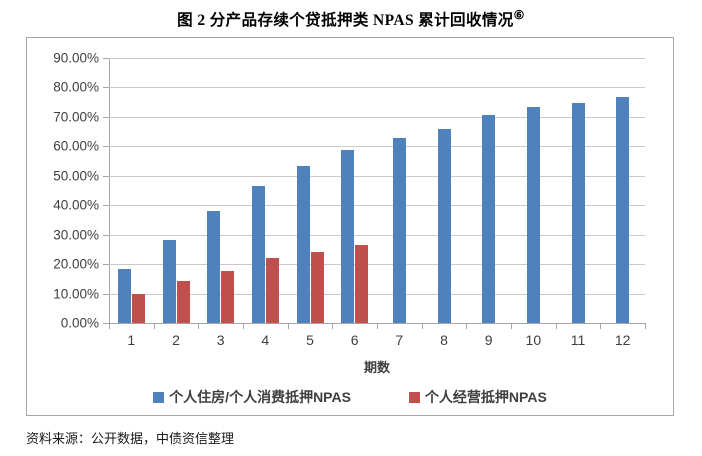 The width and height of the screenshot is (702, 456). I want to click on y-axis-label: 70.00%, so click(76, 117).